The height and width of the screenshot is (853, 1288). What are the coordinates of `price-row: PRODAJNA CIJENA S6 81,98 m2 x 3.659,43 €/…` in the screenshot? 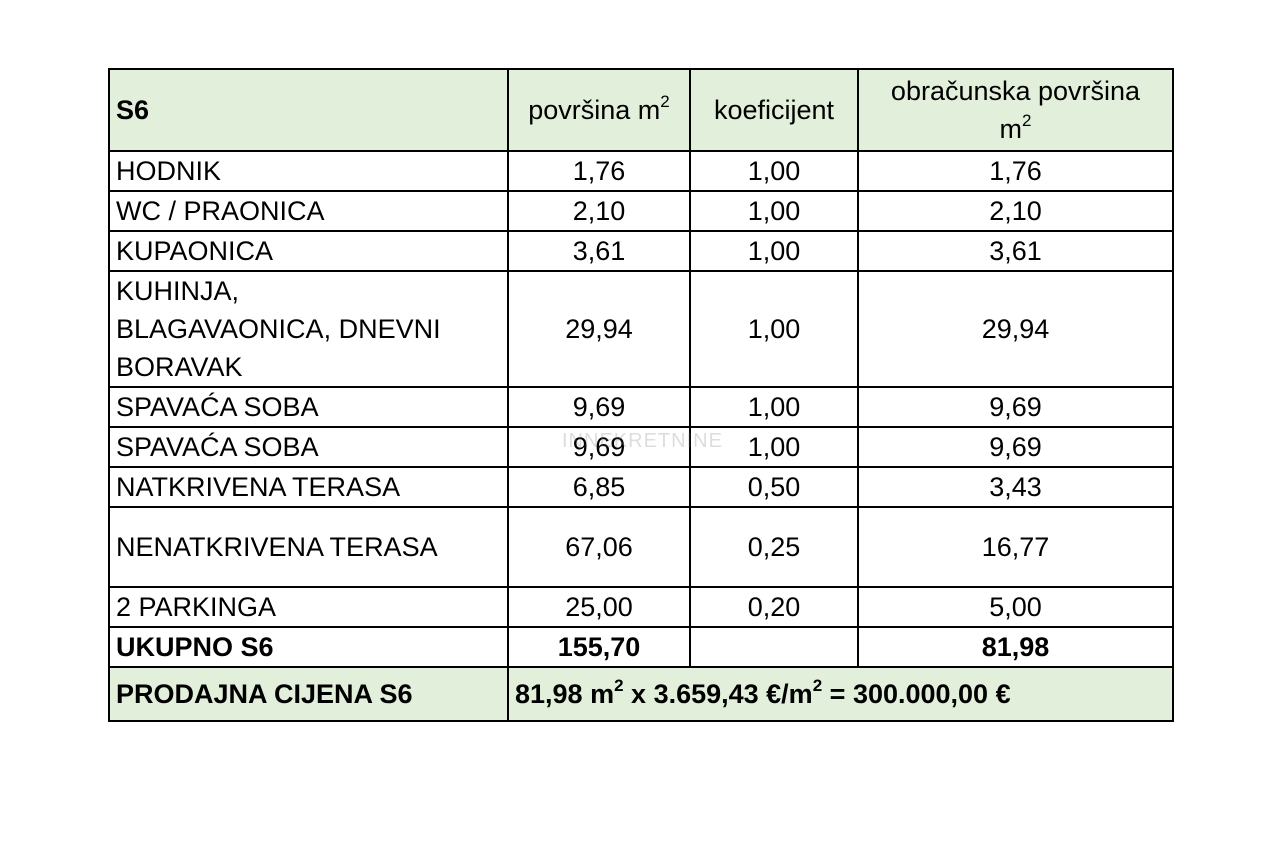 It's located at (641, 694).